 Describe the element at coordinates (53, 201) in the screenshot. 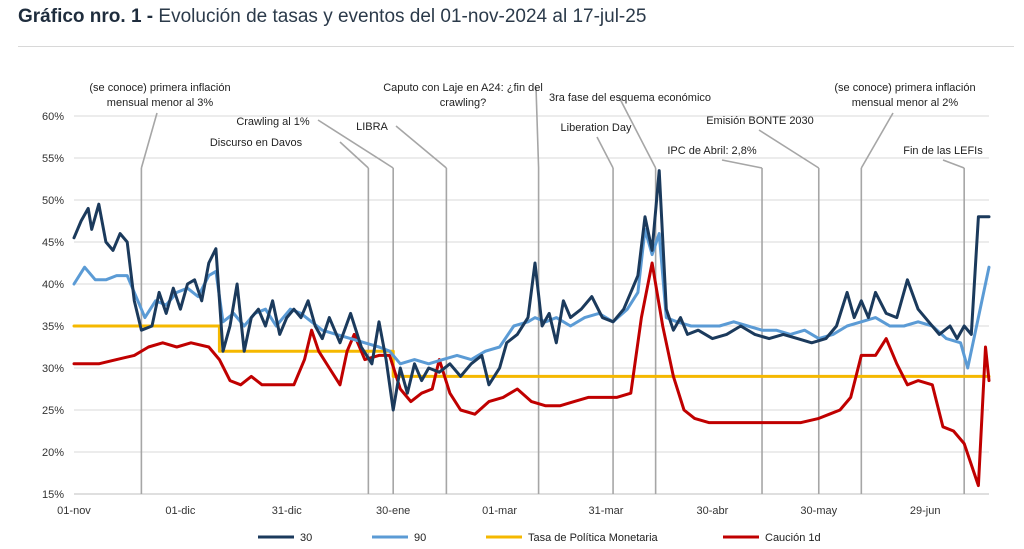

I see `y-tick-label: 50%` at that location.